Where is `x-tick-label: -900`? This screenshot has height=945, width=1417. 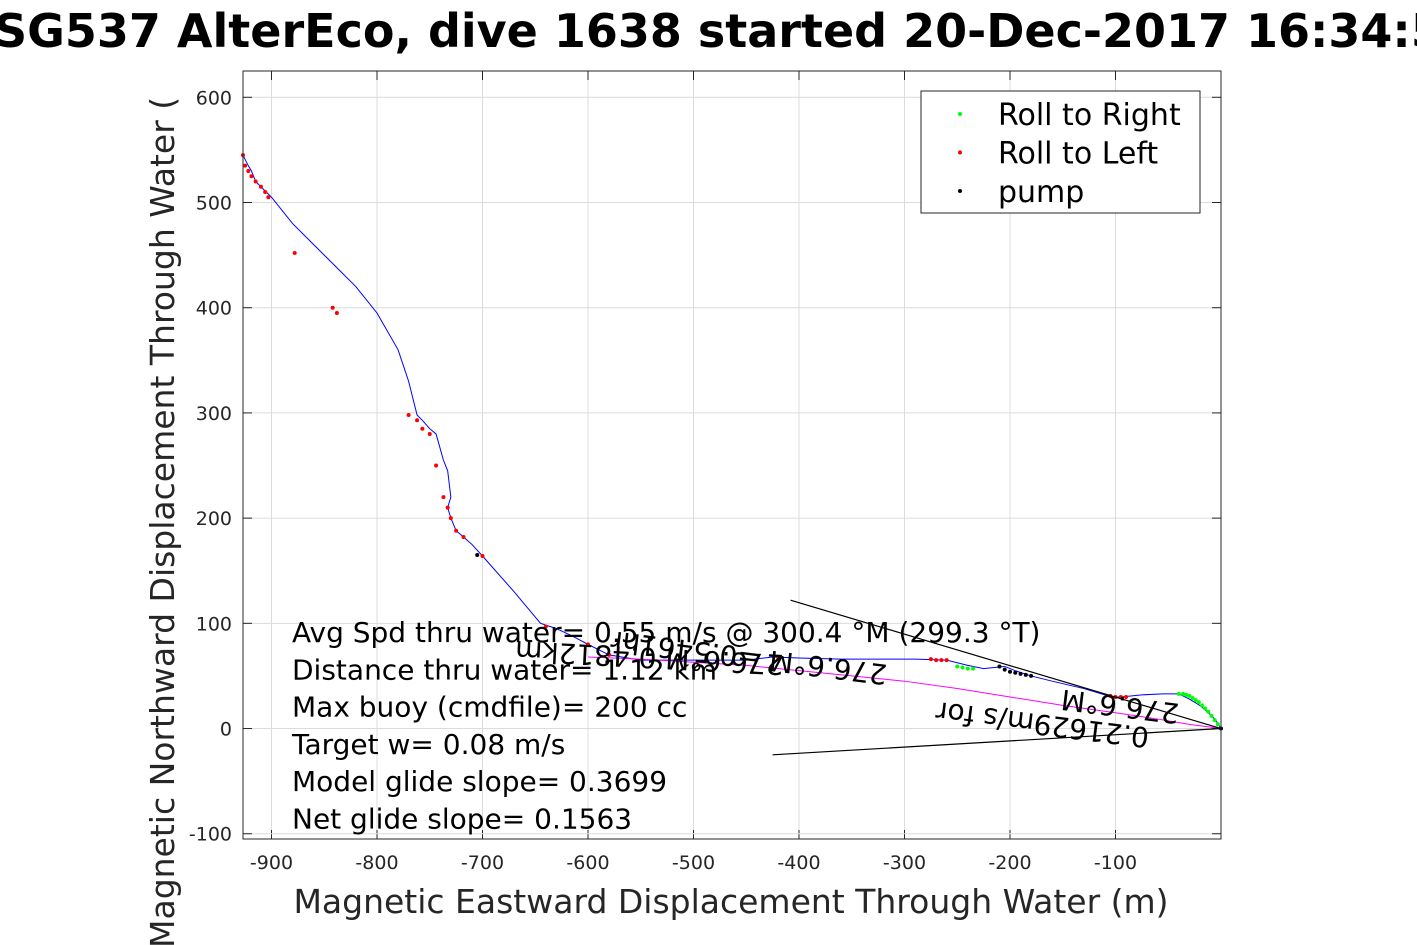 x-tick-label: -900 is located at coordinates (271, 863).